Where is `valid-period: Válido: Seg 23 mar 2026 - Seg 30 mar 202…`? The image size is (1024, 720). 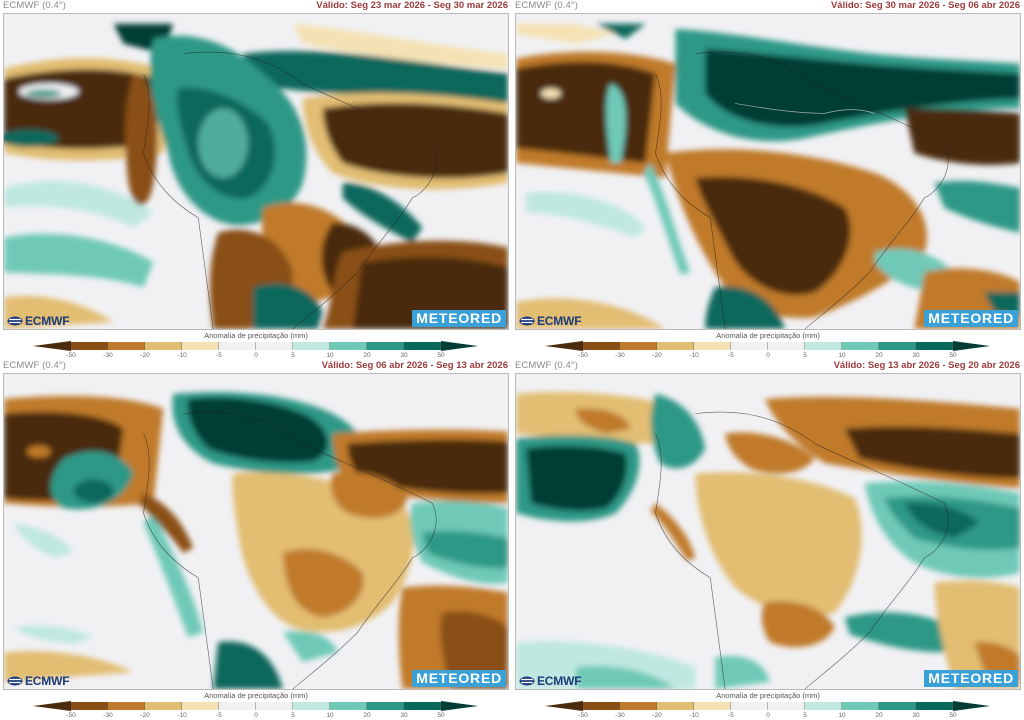 valid-period: Válido: Seg 23 mar 2026 - Seg 30 mar 202… is located at coordinates (412, 5).